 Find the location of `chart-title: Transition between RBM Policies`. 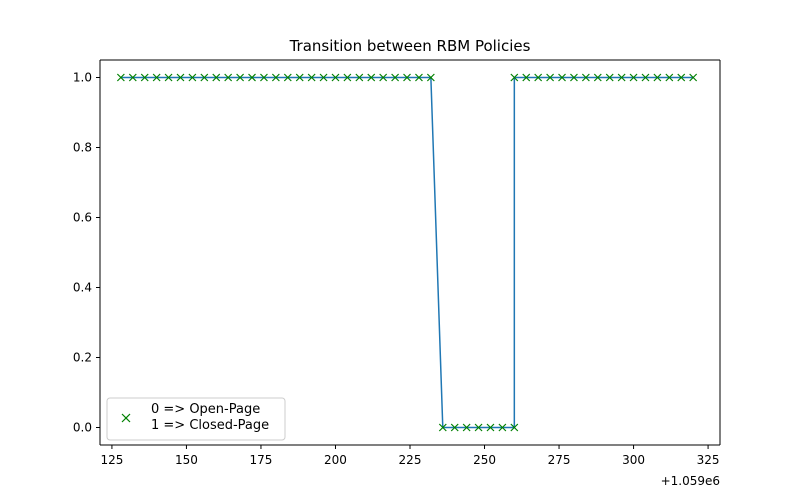

chart-title: Transition between RBM Policies is located at coordinates (410, 46).